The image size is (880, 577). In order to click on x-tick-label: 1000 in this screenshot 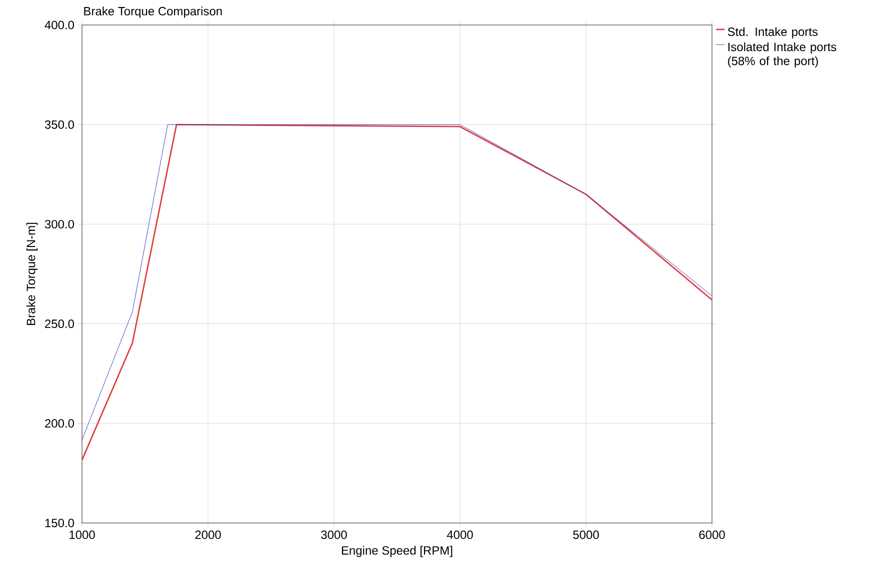, I will do `click(82, 535)`.